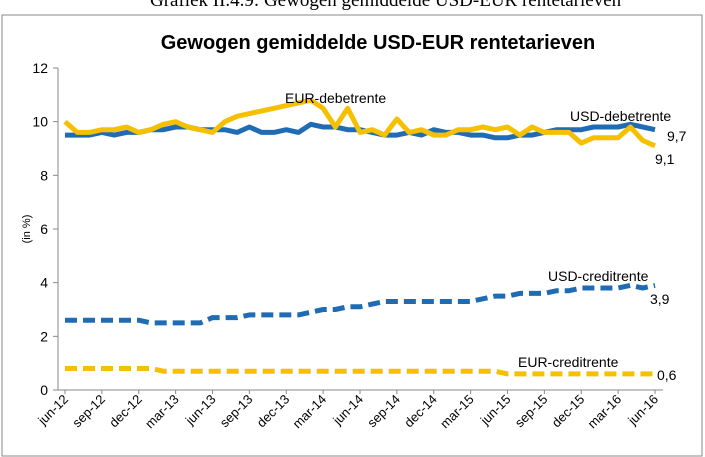 The image size is (705, 457). What do you see at coordinates (665, 159) in the screenshot?
I see `value-label: 9,1` at bounding box center [665, 159].